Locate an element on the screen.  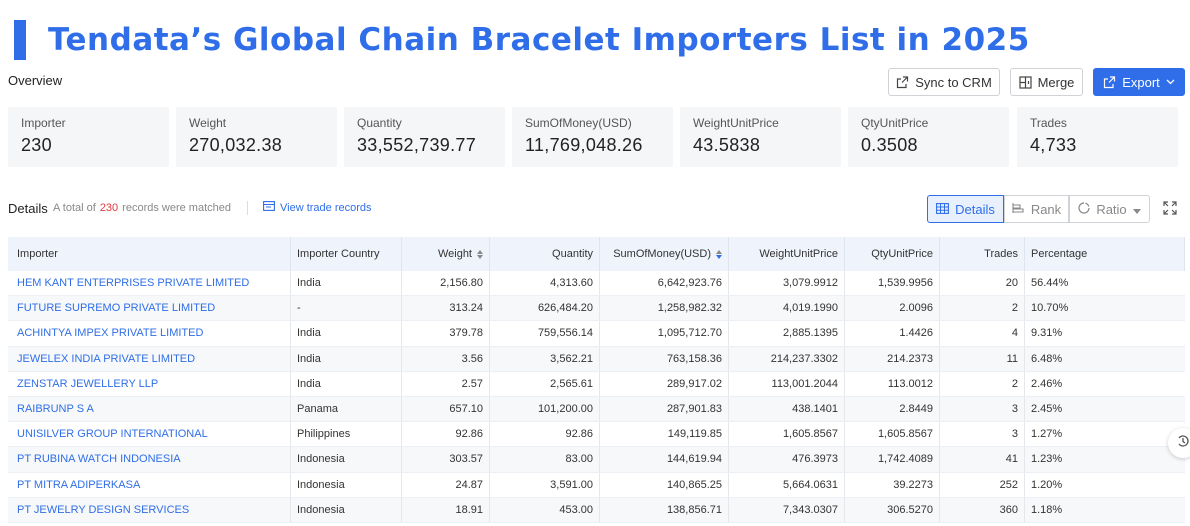
header-weight-unit-price: WeightUnitPrice is located at coordinates (787, 254).